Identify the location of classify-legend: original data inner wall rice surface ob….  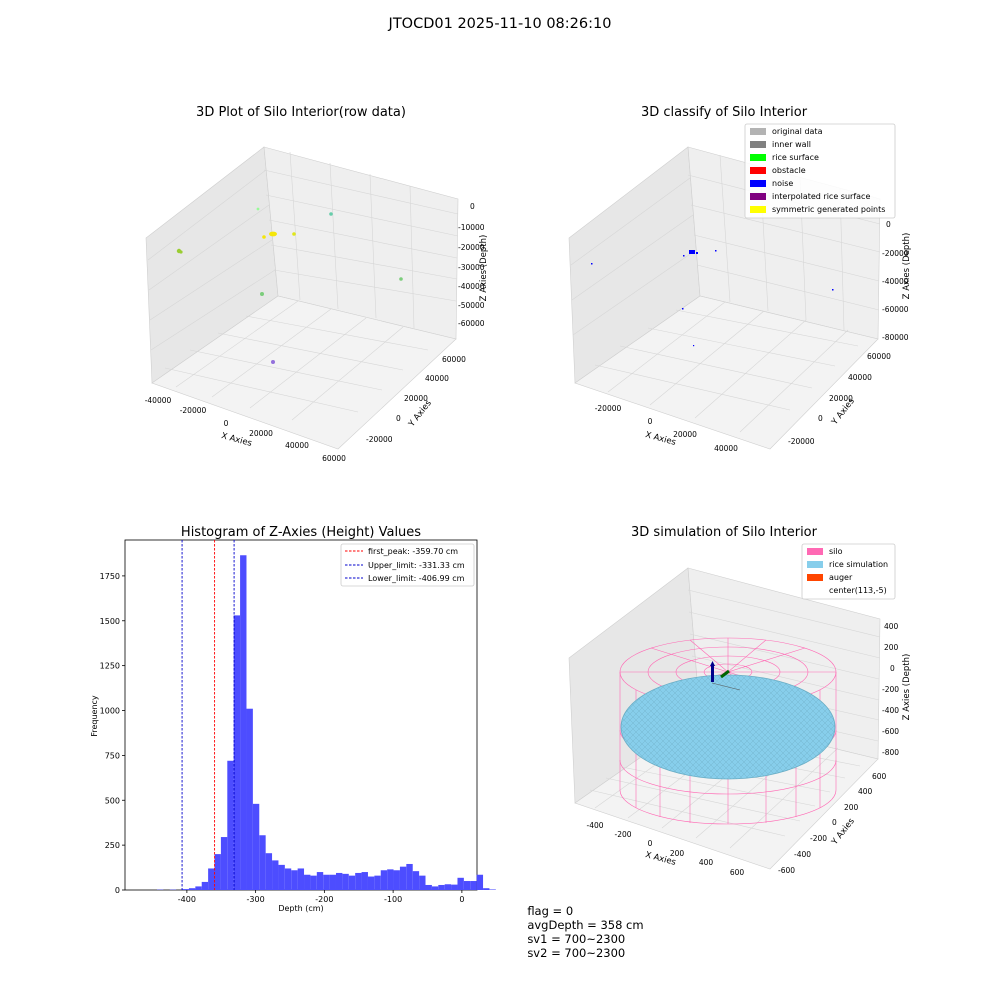
(820, 171).